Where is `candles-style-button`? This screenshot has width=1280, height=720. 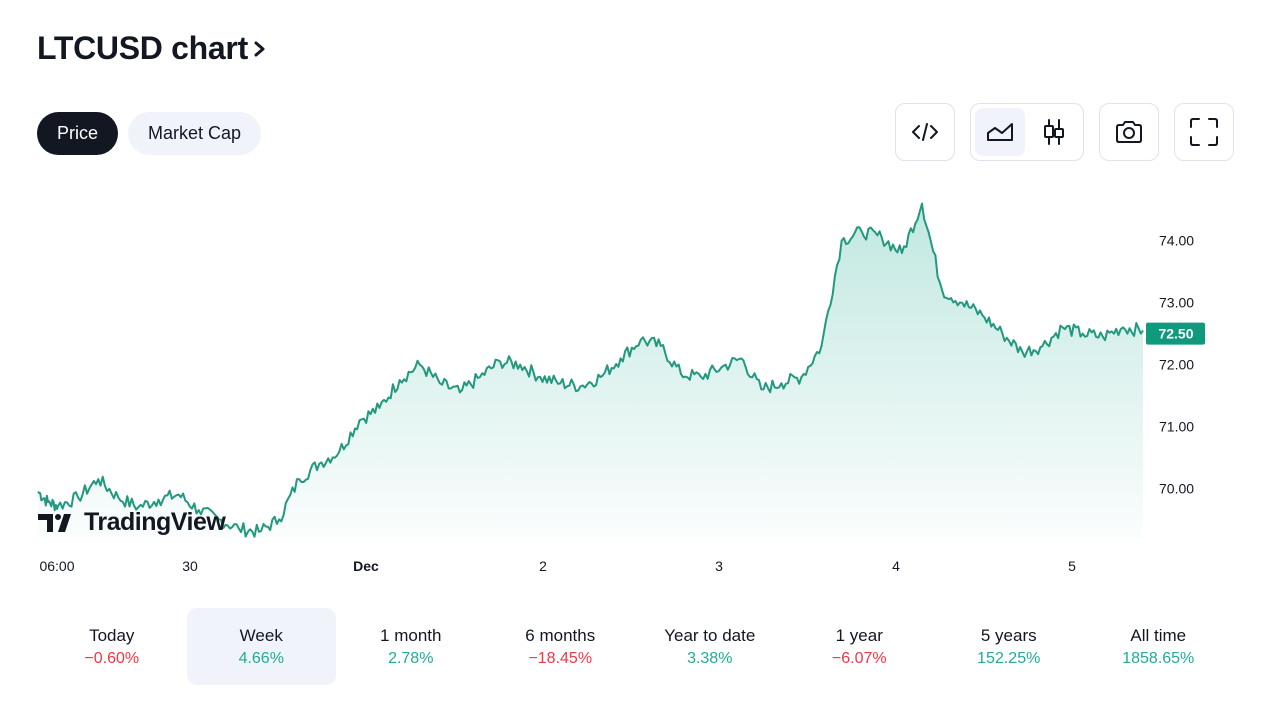 candles-style-button is located at coordinates (1054, 132).